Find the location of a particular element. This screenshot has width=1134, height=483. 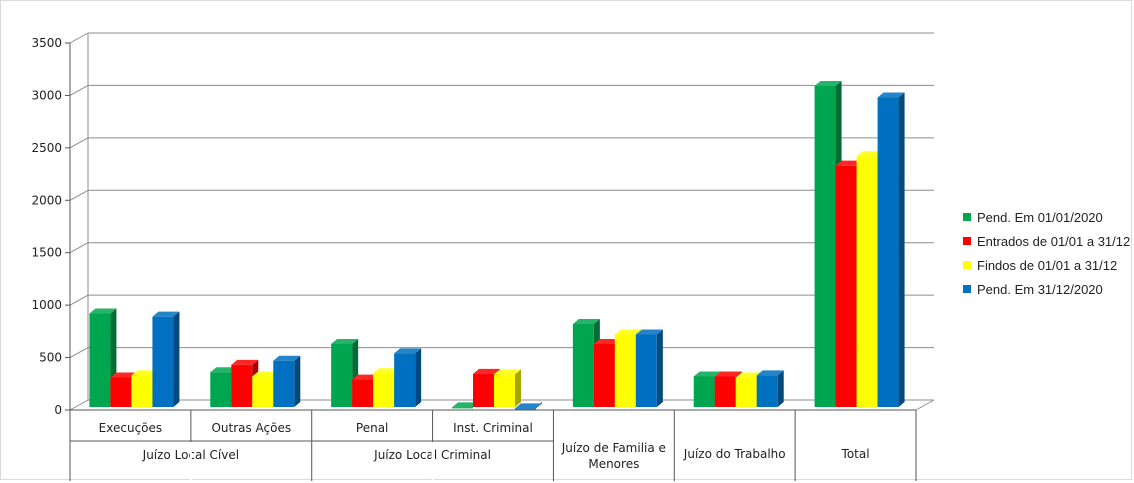

category-label: Outras Ações is located at coordinates (251, 428).